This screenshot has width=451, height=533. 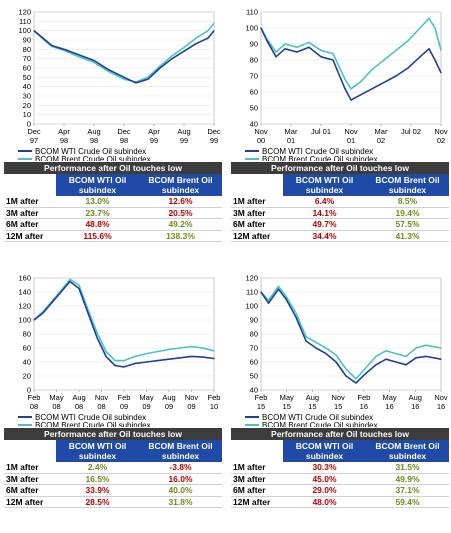 I want to click on wti-perf-value: 14.1%, so click(x=324, y=213).